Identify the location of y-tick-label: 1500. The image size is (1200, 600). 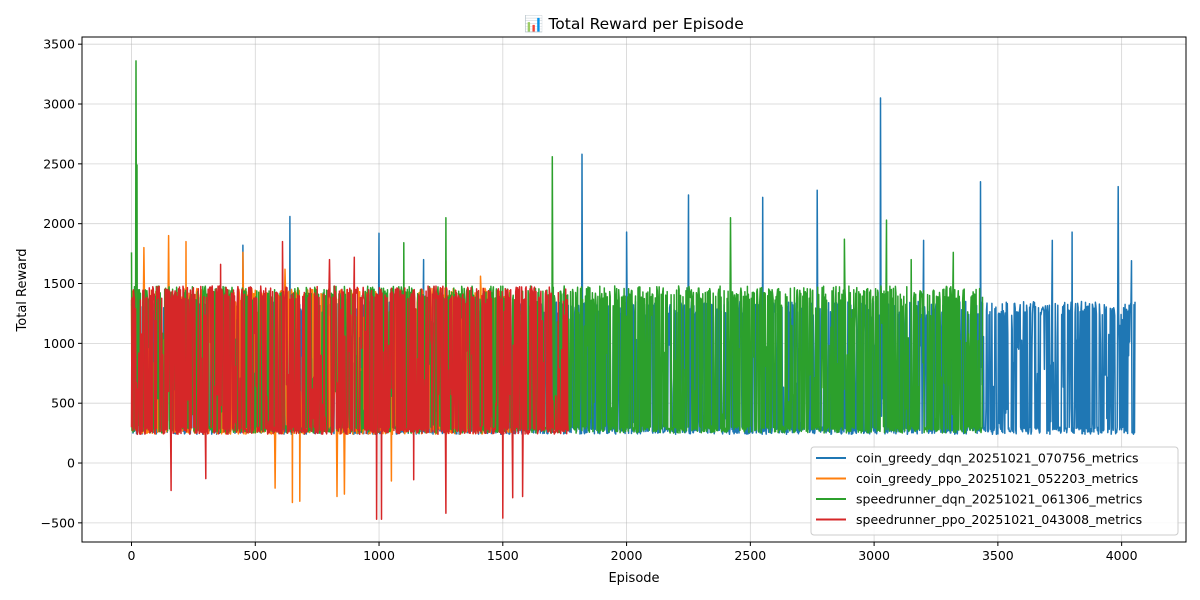
(59, 283).